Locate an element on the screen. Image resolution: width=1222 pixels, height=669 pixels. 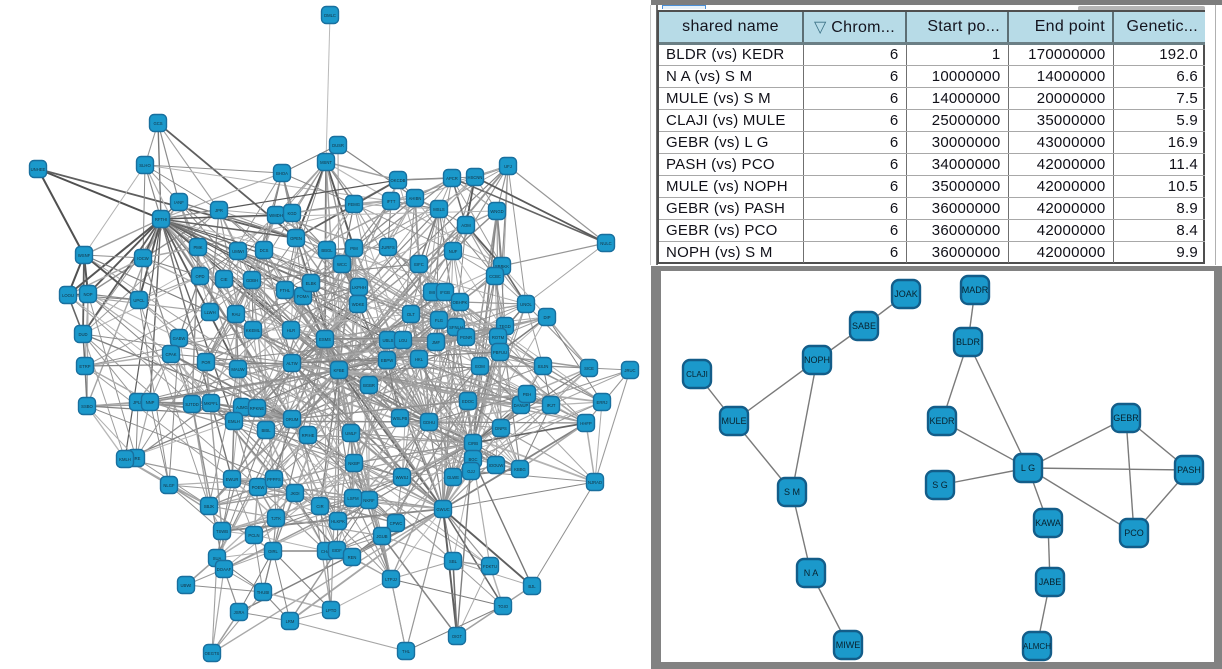
svg-text: ESMS is located at coordinates (325, 339).